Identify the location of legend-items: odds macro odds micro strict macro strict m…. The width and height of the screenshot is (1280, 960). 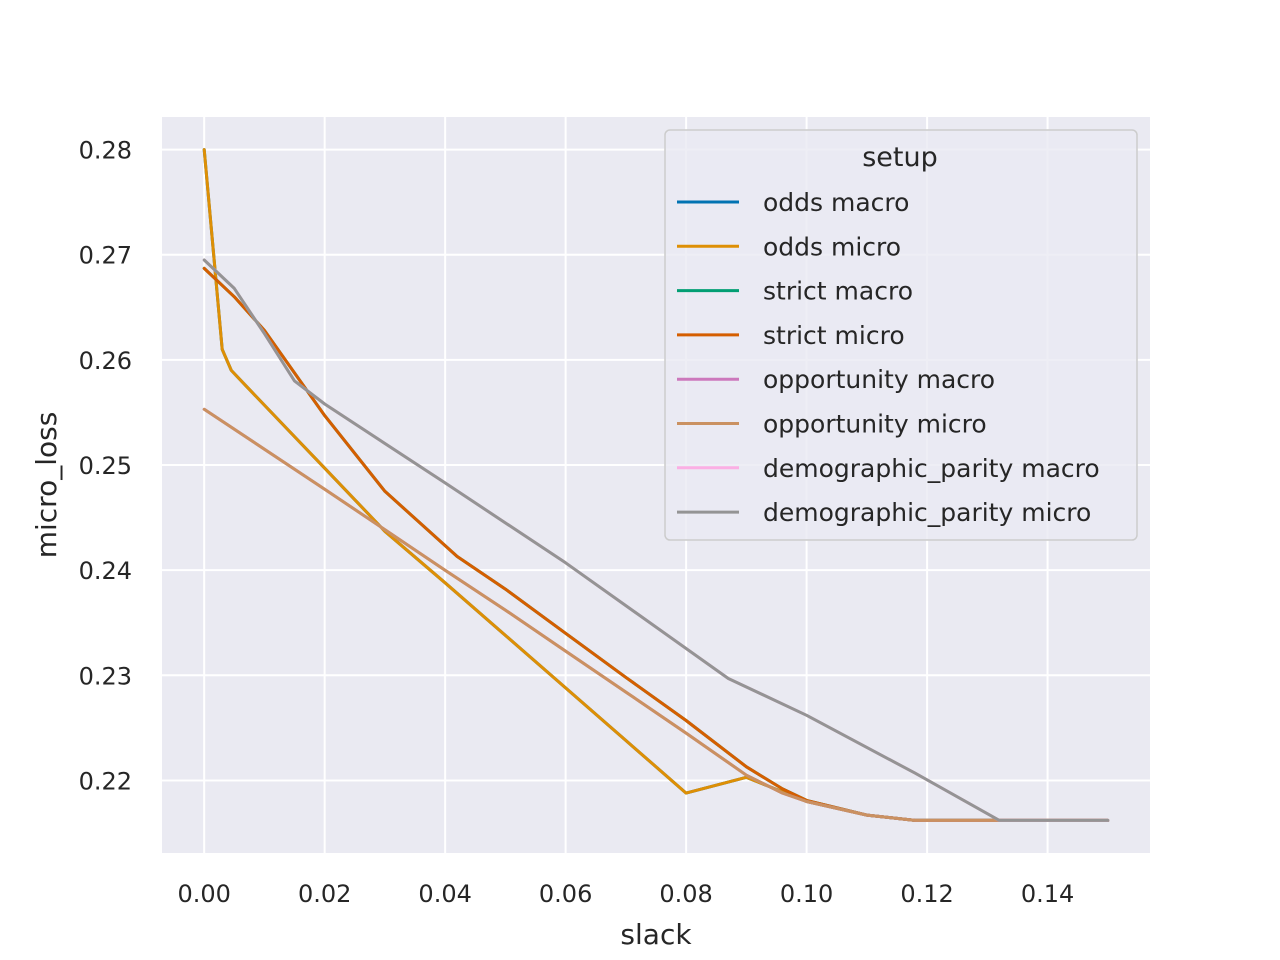
(888, 357).